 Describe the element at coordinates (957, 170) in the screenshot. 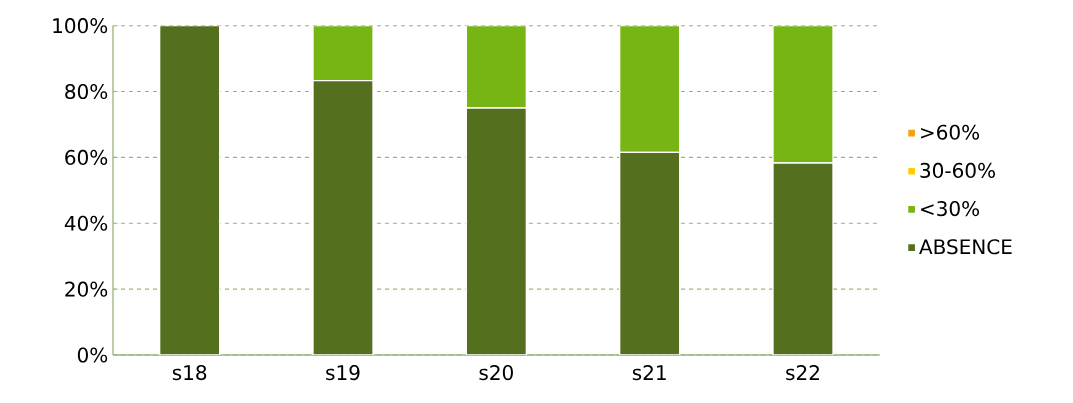

I see `legend-label: 30-60%` at that location.